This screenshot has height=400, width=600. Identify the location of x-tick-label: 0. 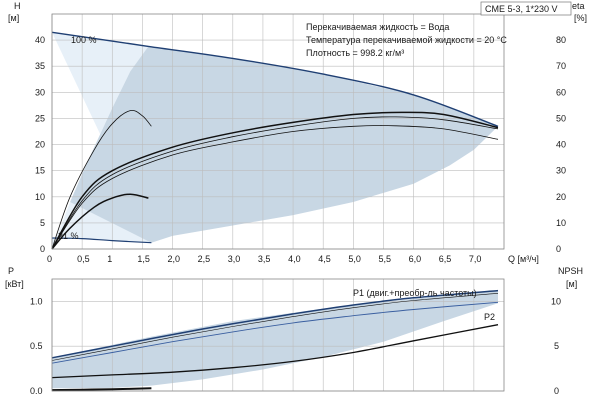
(49, 259).